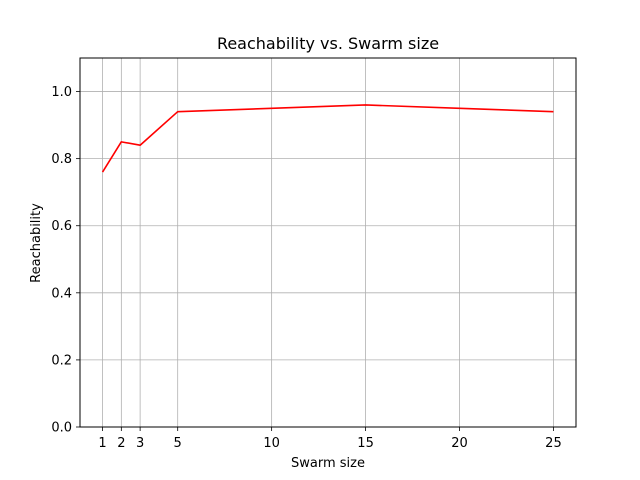 The image size is (640, 480). What do you see at coordinates (328, 43) in the screenshot?
I see `chart-title: Reachability vs. Swarm size` at bounding box center [328, 43].